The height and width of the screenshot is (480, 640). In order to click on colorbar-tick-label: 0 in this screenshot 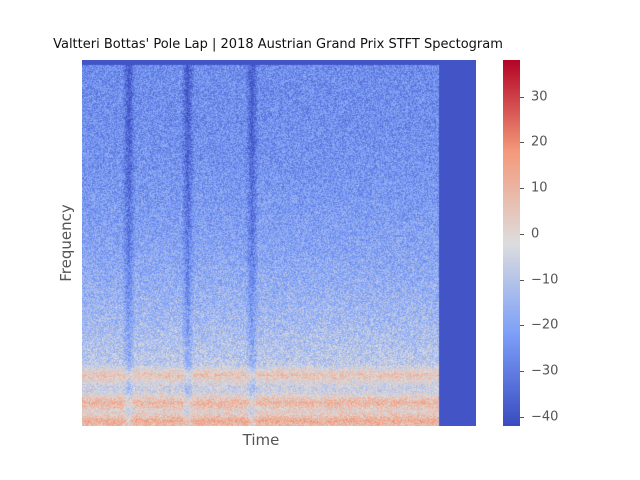, I will do `click(535, 234)`.